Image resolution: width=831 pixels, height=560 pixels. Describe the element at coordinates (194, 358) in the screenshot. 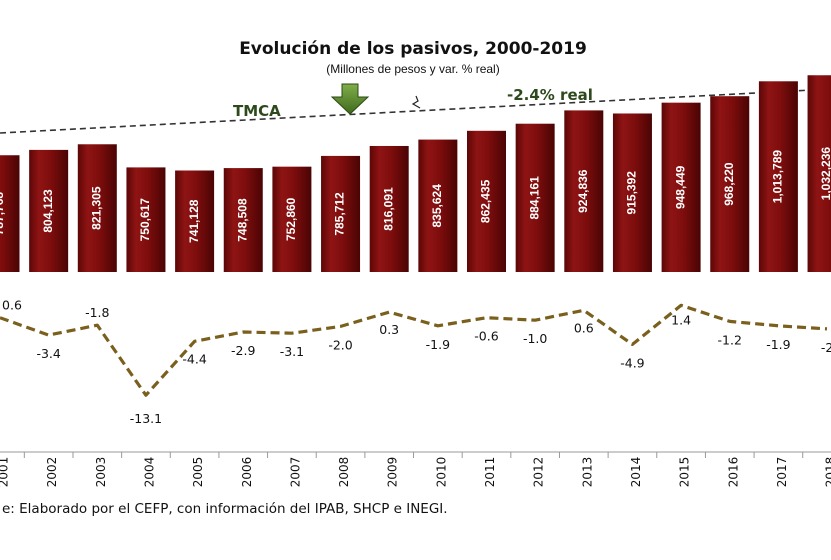

I see `variation-label: -4.4` at that location.